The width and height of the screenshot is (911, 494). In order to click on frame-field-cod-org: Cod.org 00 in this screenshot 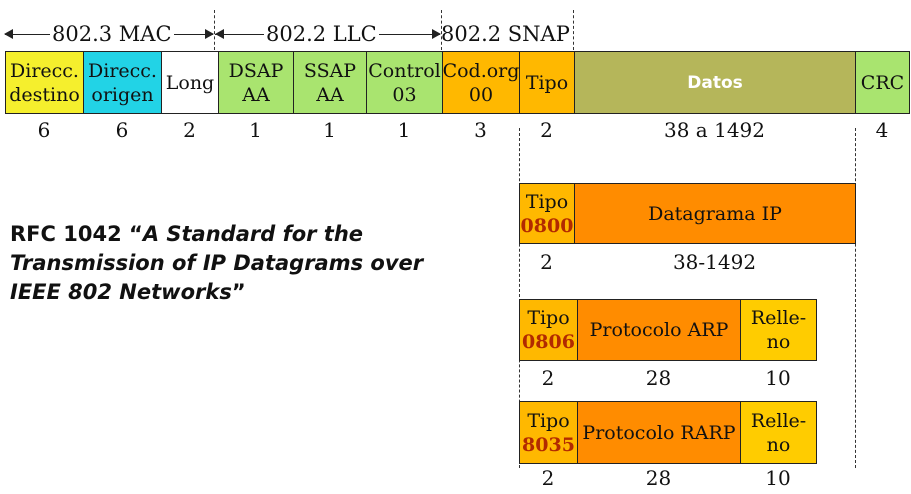, I will do `click(481, 82)`.